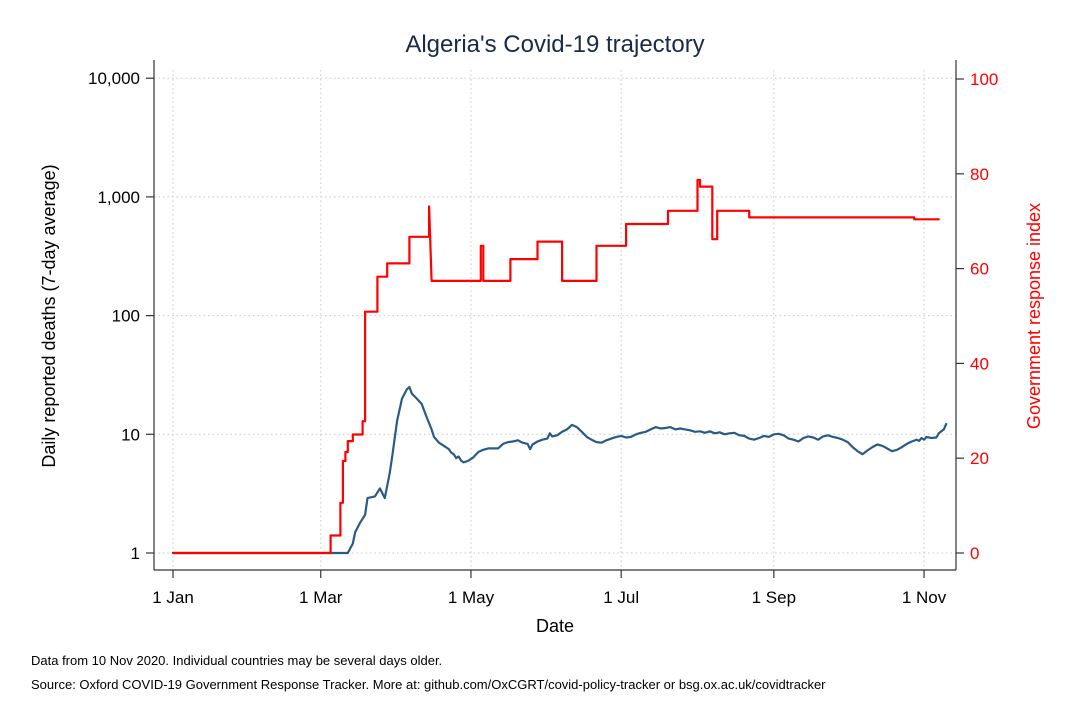 Image resolution: width=1083 pixels, height=722 pixels. Describe the element at coordinates (130, 434) in the screenshot. I see `y-left-tick-label: 10` at that location.